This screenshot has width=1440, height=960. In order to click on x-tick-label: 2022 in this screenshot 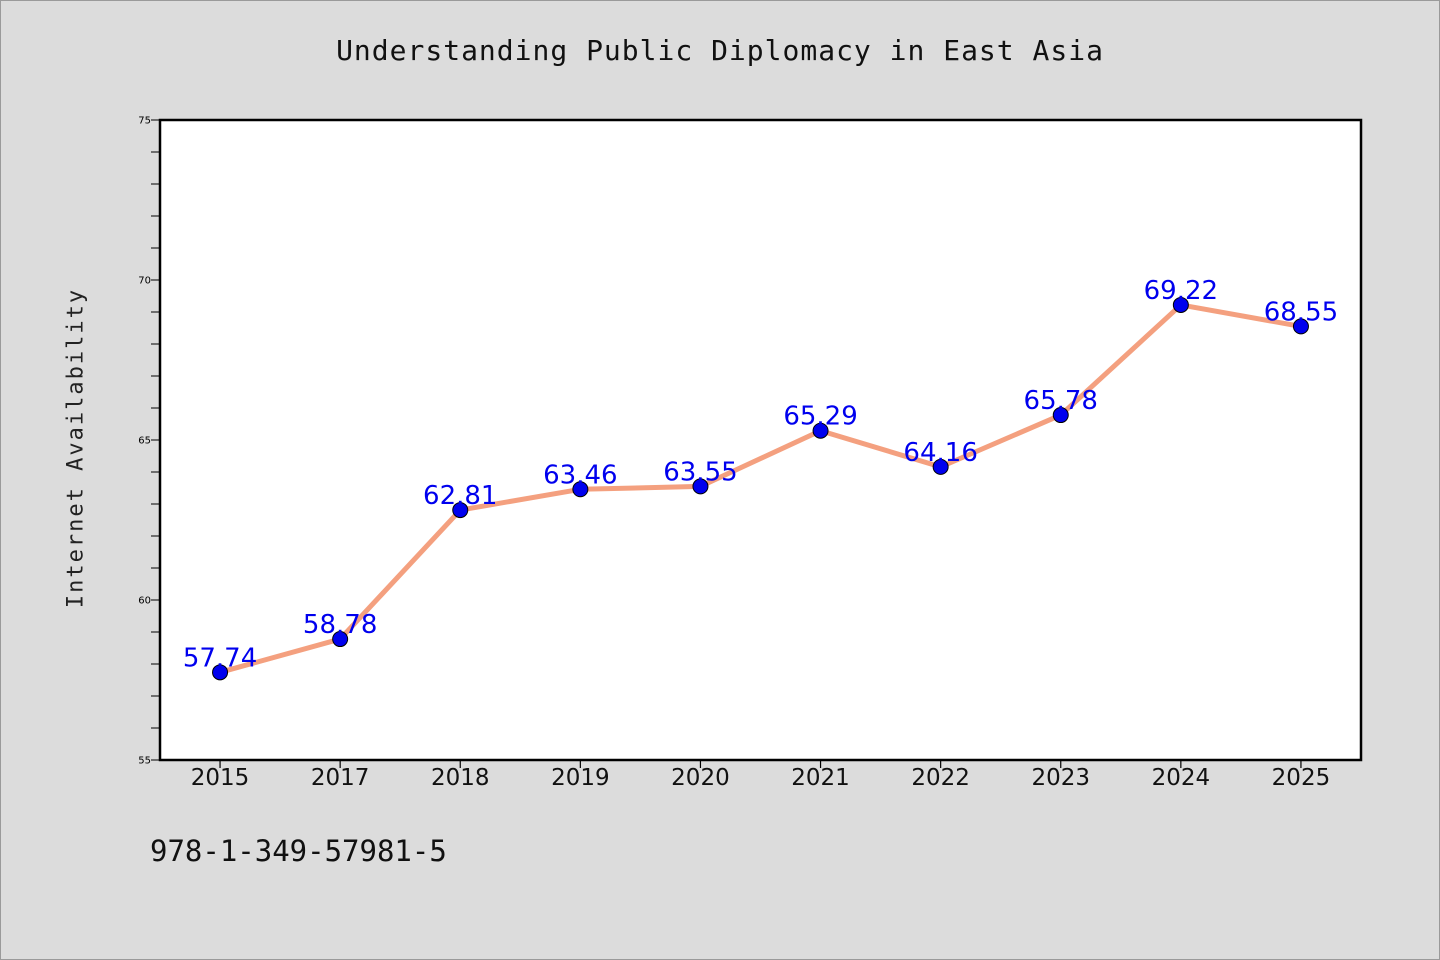, I will do `click(940, 778)`.